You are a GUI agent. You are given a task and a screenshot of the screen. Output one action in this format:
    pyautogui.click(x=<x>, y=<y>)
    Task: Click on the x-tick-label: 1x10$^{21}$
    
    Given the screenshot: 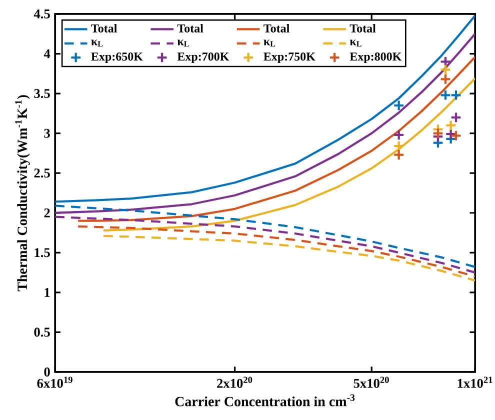 What is the action you would take?
    pyautogui.click(x=475, y=382)
    